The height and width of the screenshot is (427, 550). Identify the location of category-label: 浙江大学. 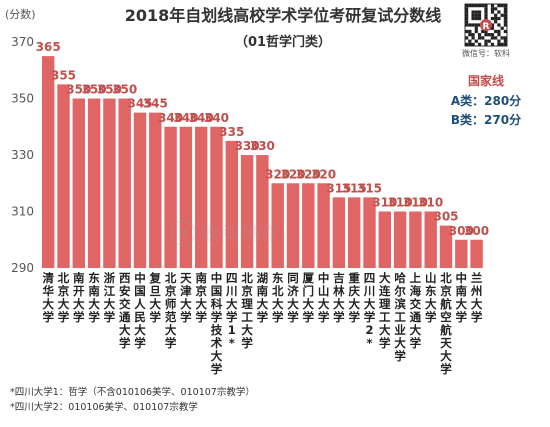
(110, 297).